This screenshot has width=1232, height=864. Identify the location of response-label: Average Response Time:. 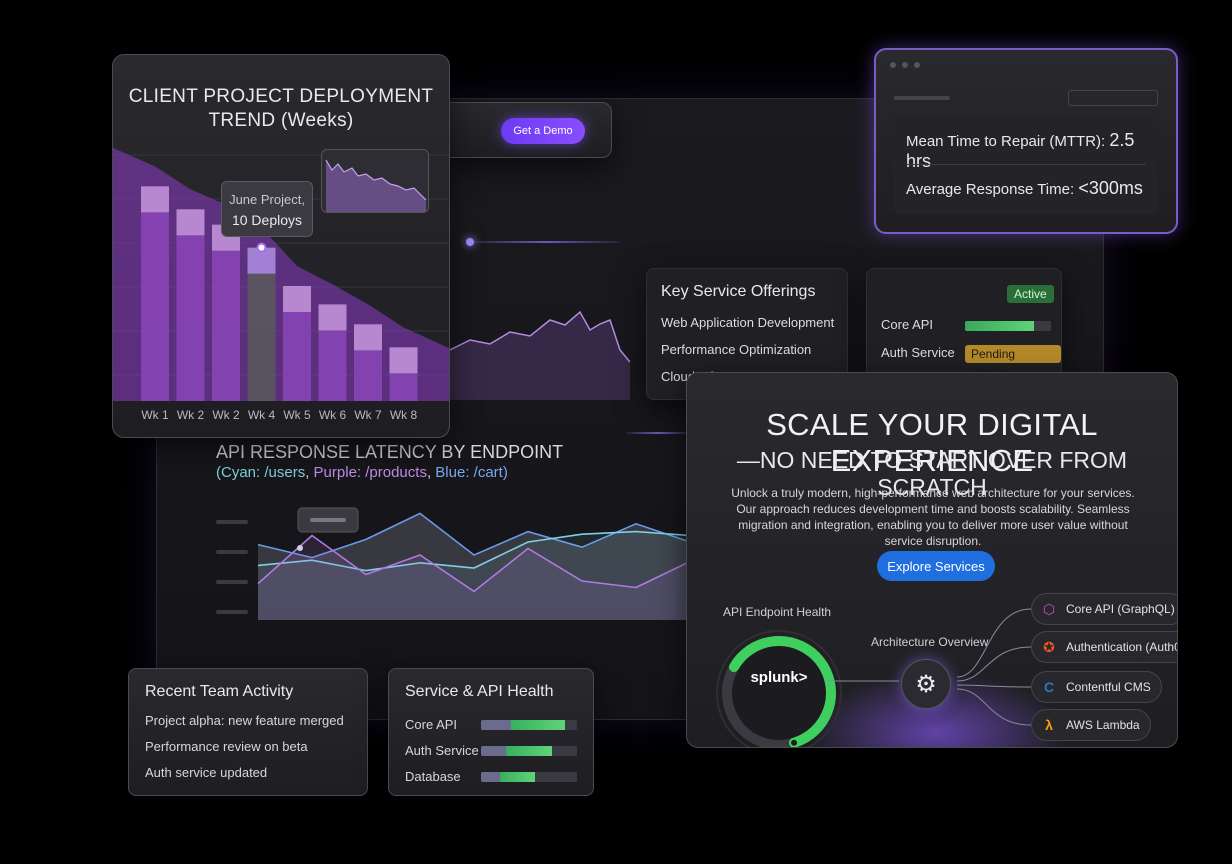
(990, 189).